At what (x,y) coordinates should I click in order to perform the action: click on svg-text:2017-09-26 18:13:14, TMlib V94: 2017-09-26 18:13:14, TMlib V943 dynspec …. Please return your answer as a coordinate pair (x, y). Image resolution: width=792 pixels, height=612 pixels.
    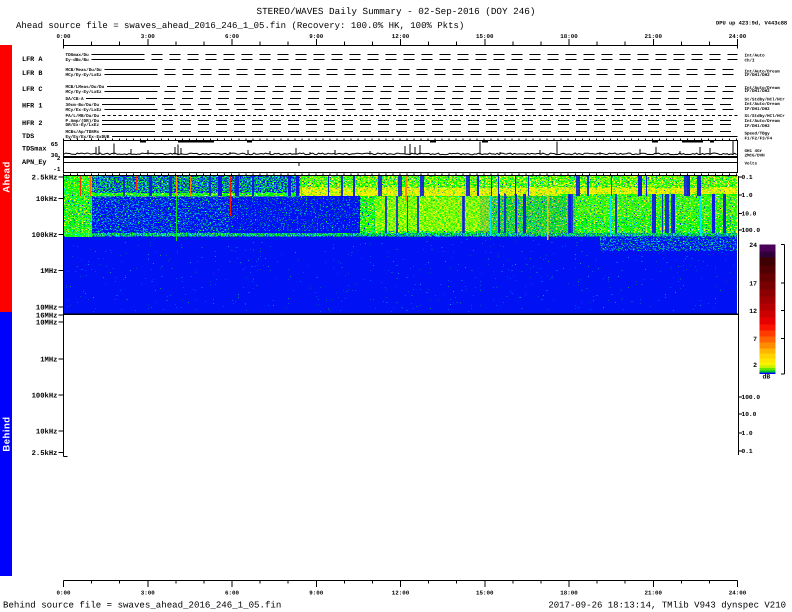
    Looking at the image, I should click on (667, 606).